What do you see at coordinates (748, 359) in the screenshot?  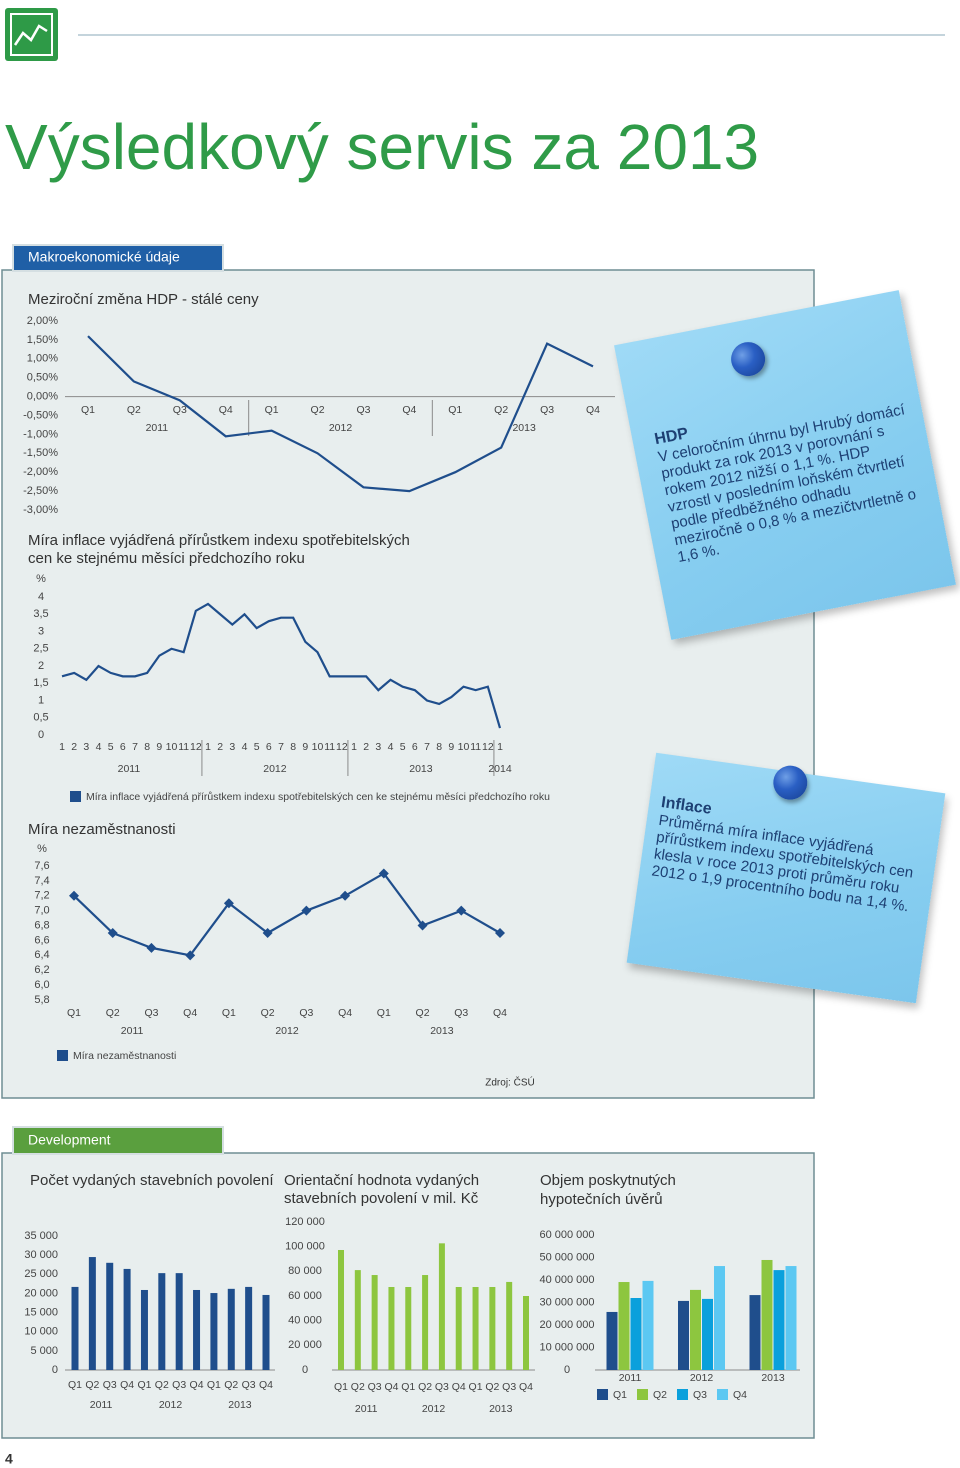 I see `pin` at bounding box center [748, 359].